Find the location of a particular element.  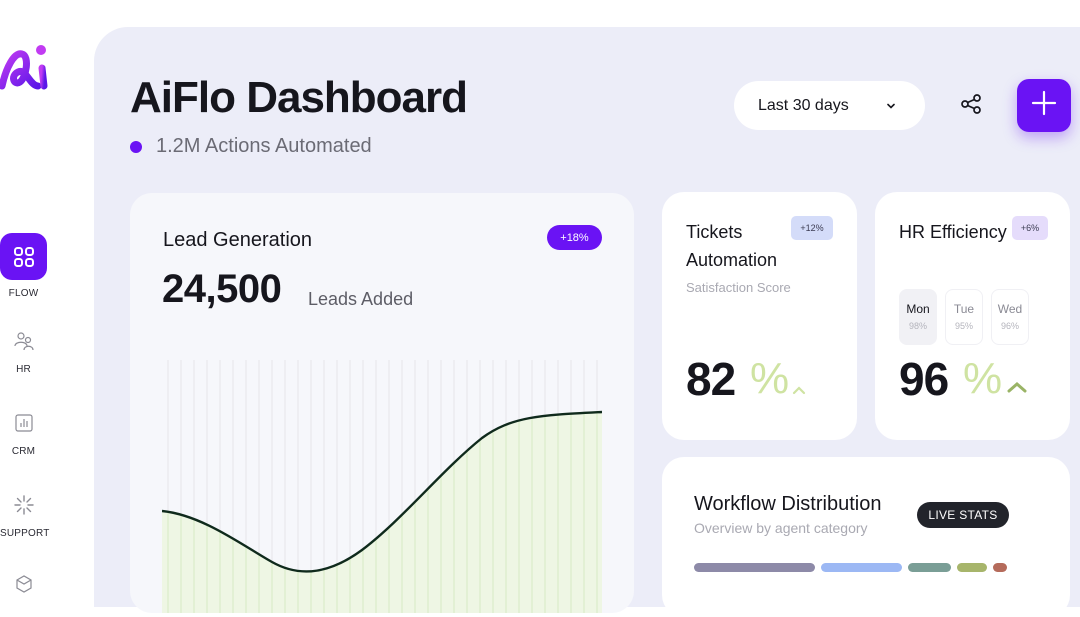

tickets-growth-badge: +12% is located at coordinates (812, 228).